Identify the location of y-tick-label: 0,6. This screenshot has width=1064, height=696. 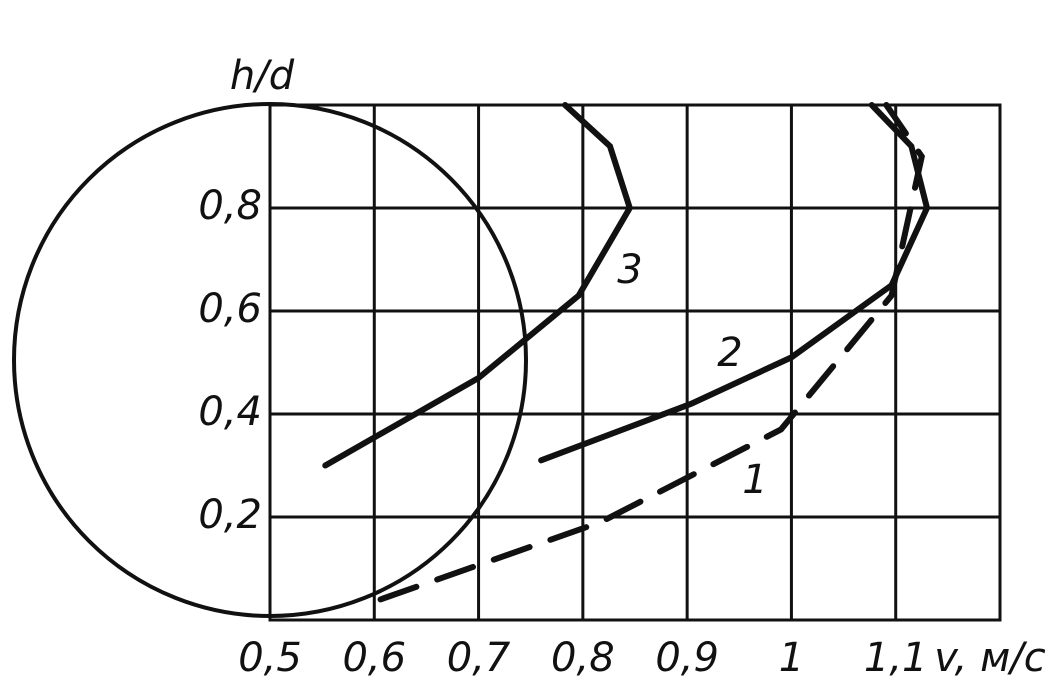
(230, 309).